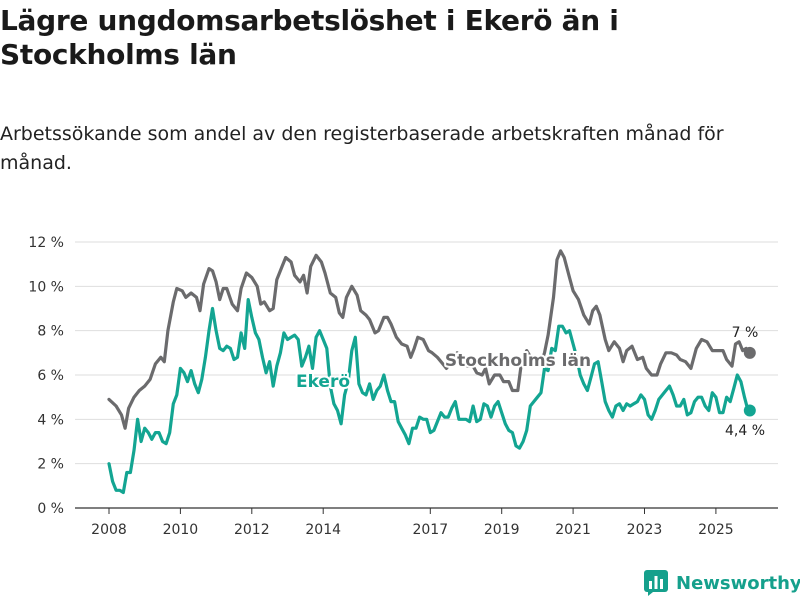  Describe the element at coordinates (745, 431) in the screenshot. I see `ekero-end-label: 4,4 %` at that location.